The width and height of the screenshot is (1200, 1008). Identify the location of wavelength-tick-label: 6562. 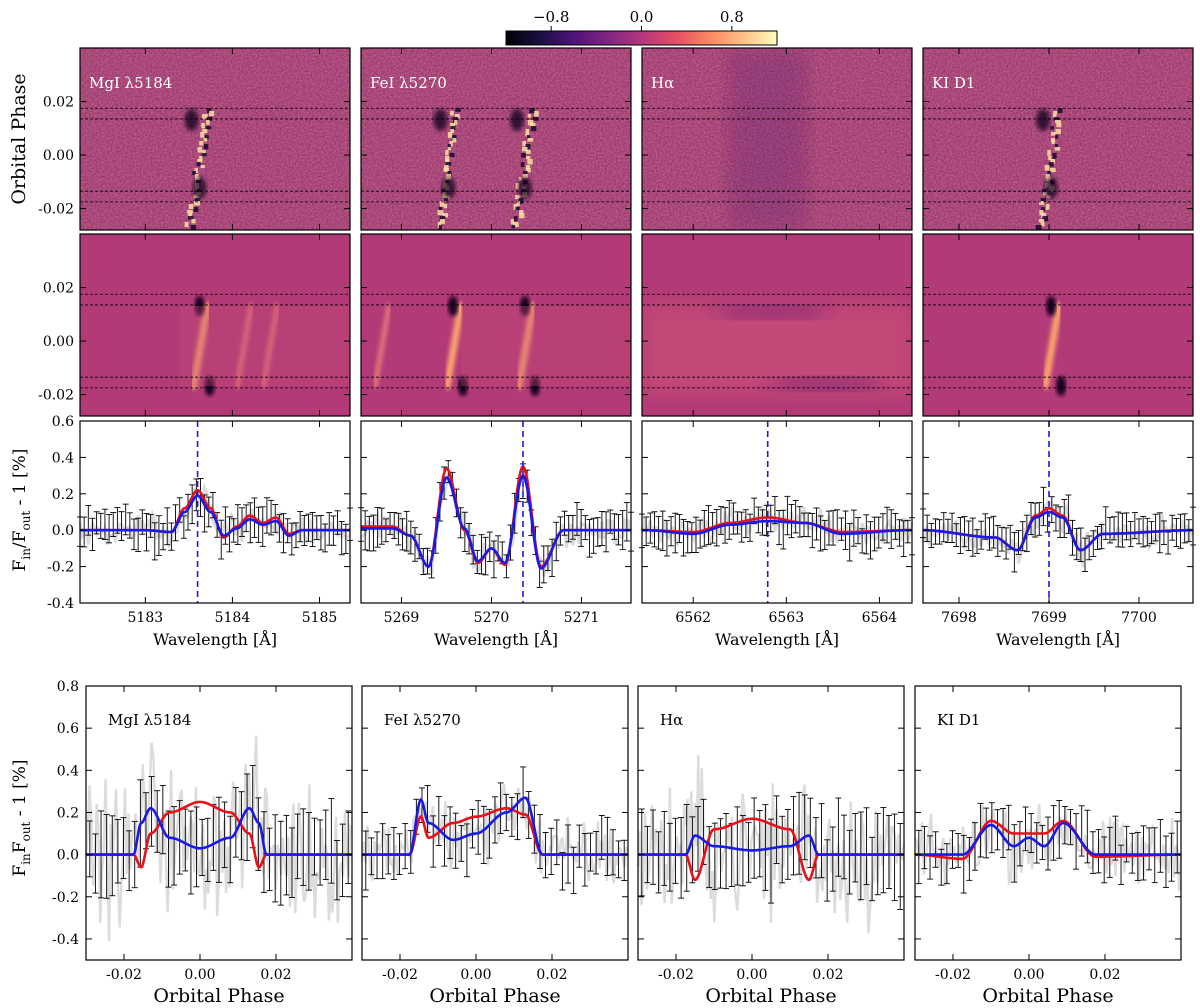
(693, 618).